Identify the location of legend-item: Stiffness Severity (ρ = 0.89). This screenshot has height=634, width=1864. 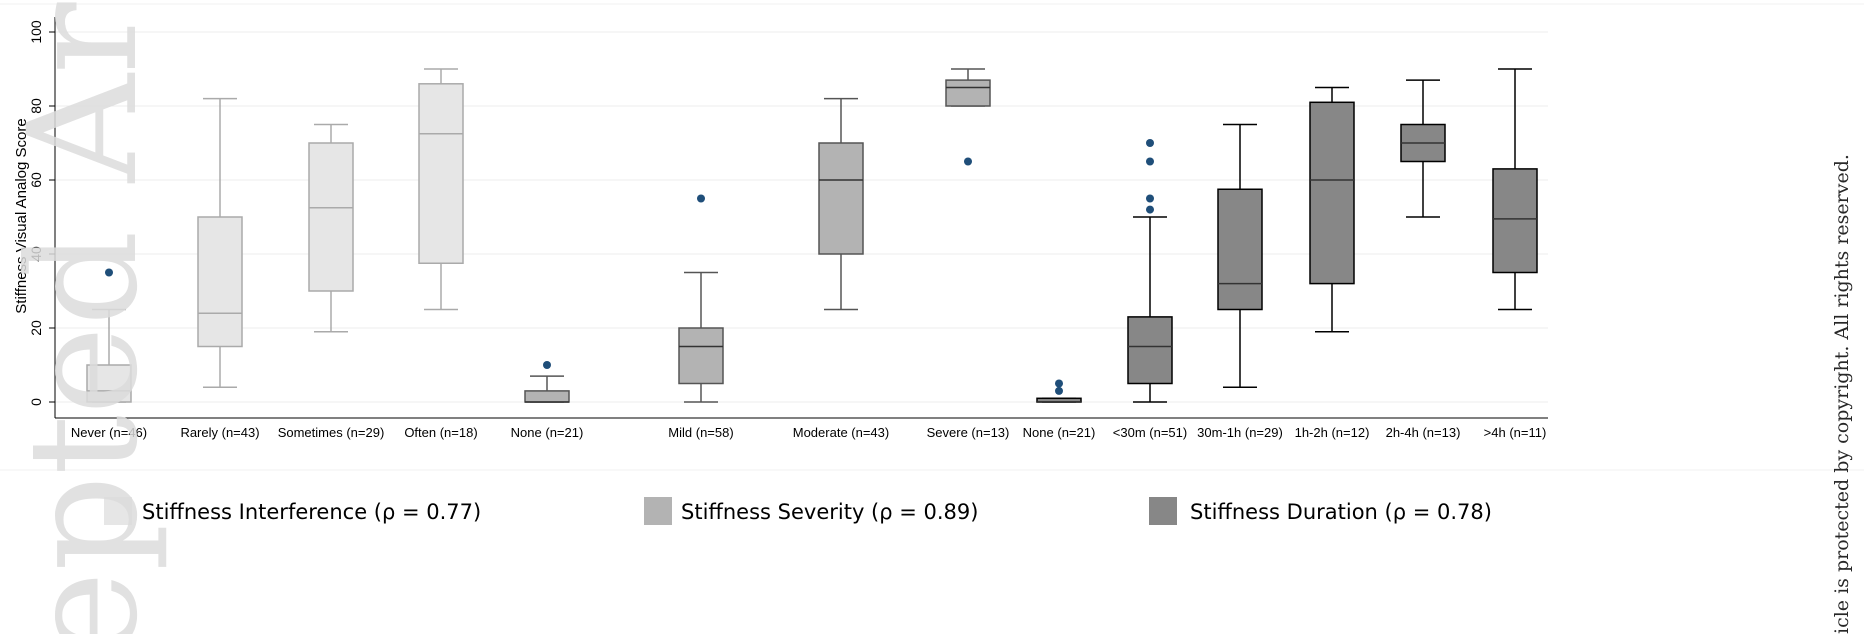
(811, 511).